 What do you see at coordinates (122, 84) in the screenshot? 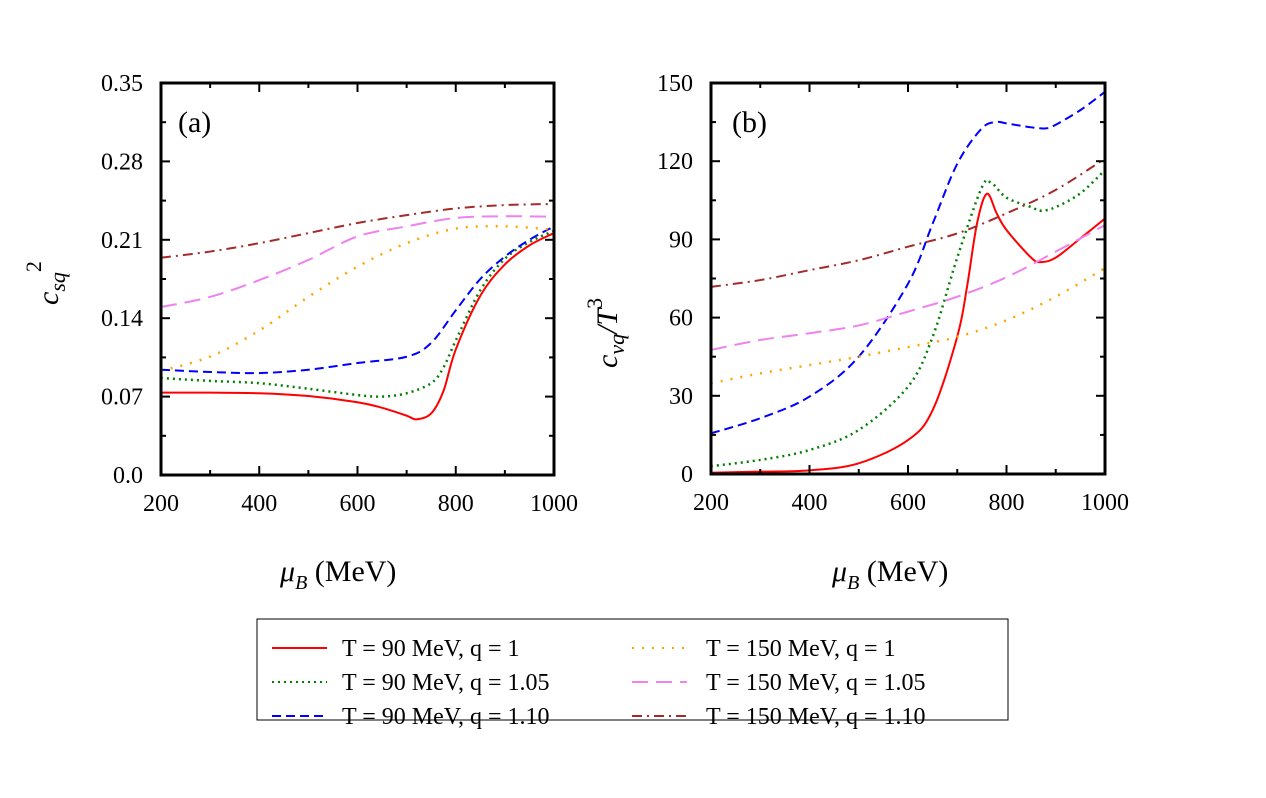
I see `y-tick-label: 0.35` at bounding box center [122, 84].